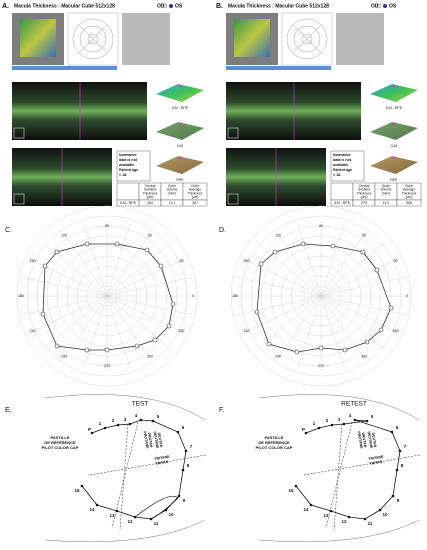 This screenshot has height=550, width=427. What do you see at coordinates (386, 203) in the screenshot?
I see `table-value: 11.0` at bounding box center [386, 203].